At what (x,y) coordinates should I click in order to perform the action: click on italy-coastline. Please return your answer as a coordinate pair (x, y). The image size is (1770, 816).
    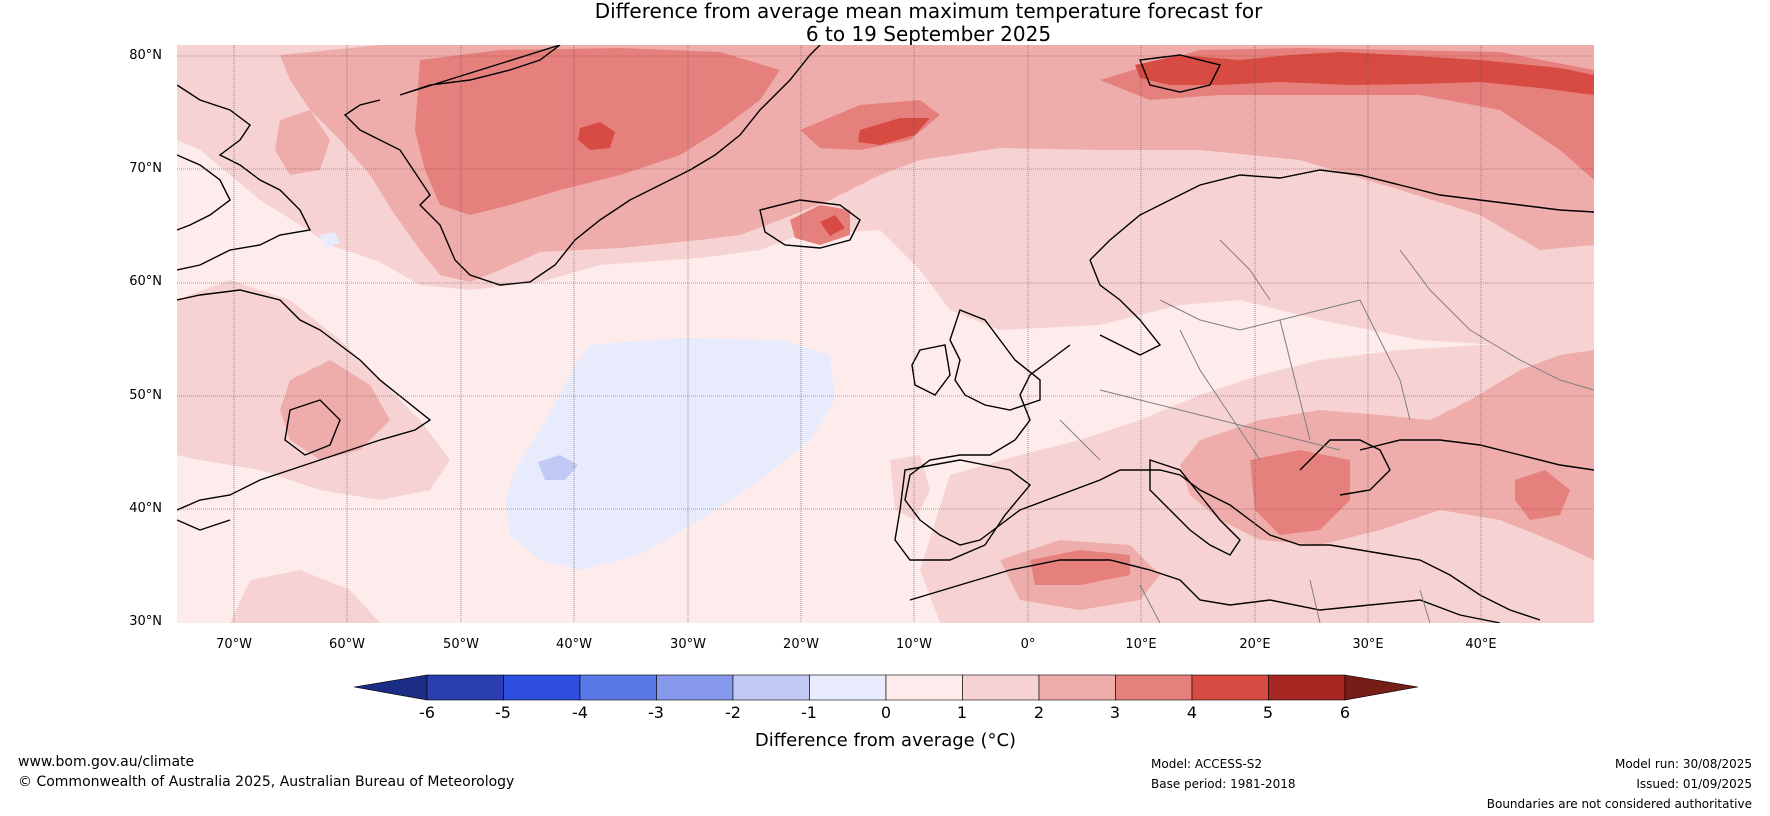
    Looking at the image, I should click on (1195, 507).